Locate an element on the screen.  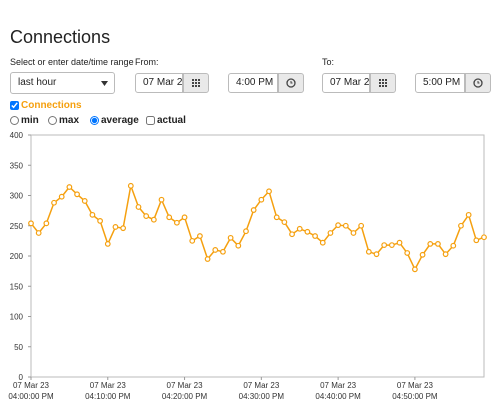
series-checkbox is located at coordinates (14, 105).